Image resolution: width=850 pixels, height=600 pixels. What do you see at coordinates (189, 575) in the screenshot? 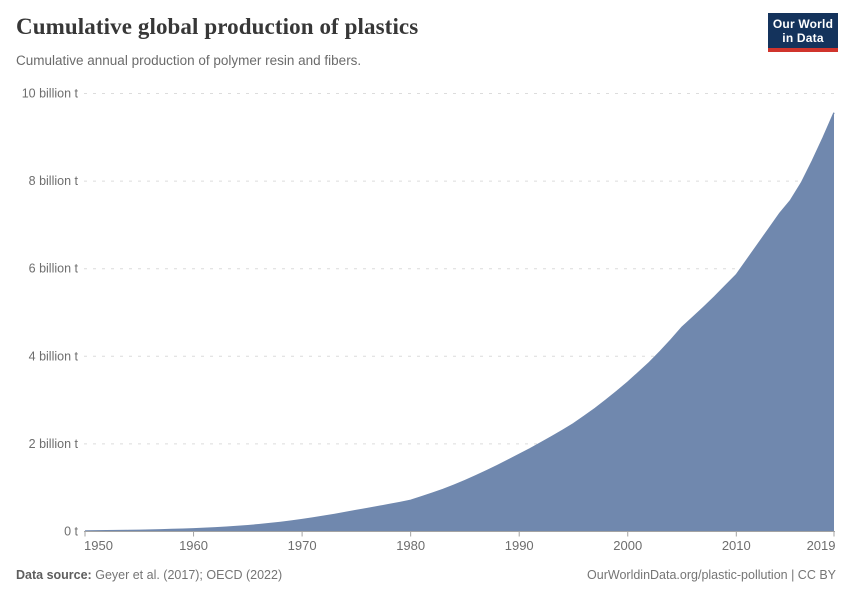
I see `data-source-value: Geyer et al. (2017); OECD (2022)` at bounding box center [189, 575].